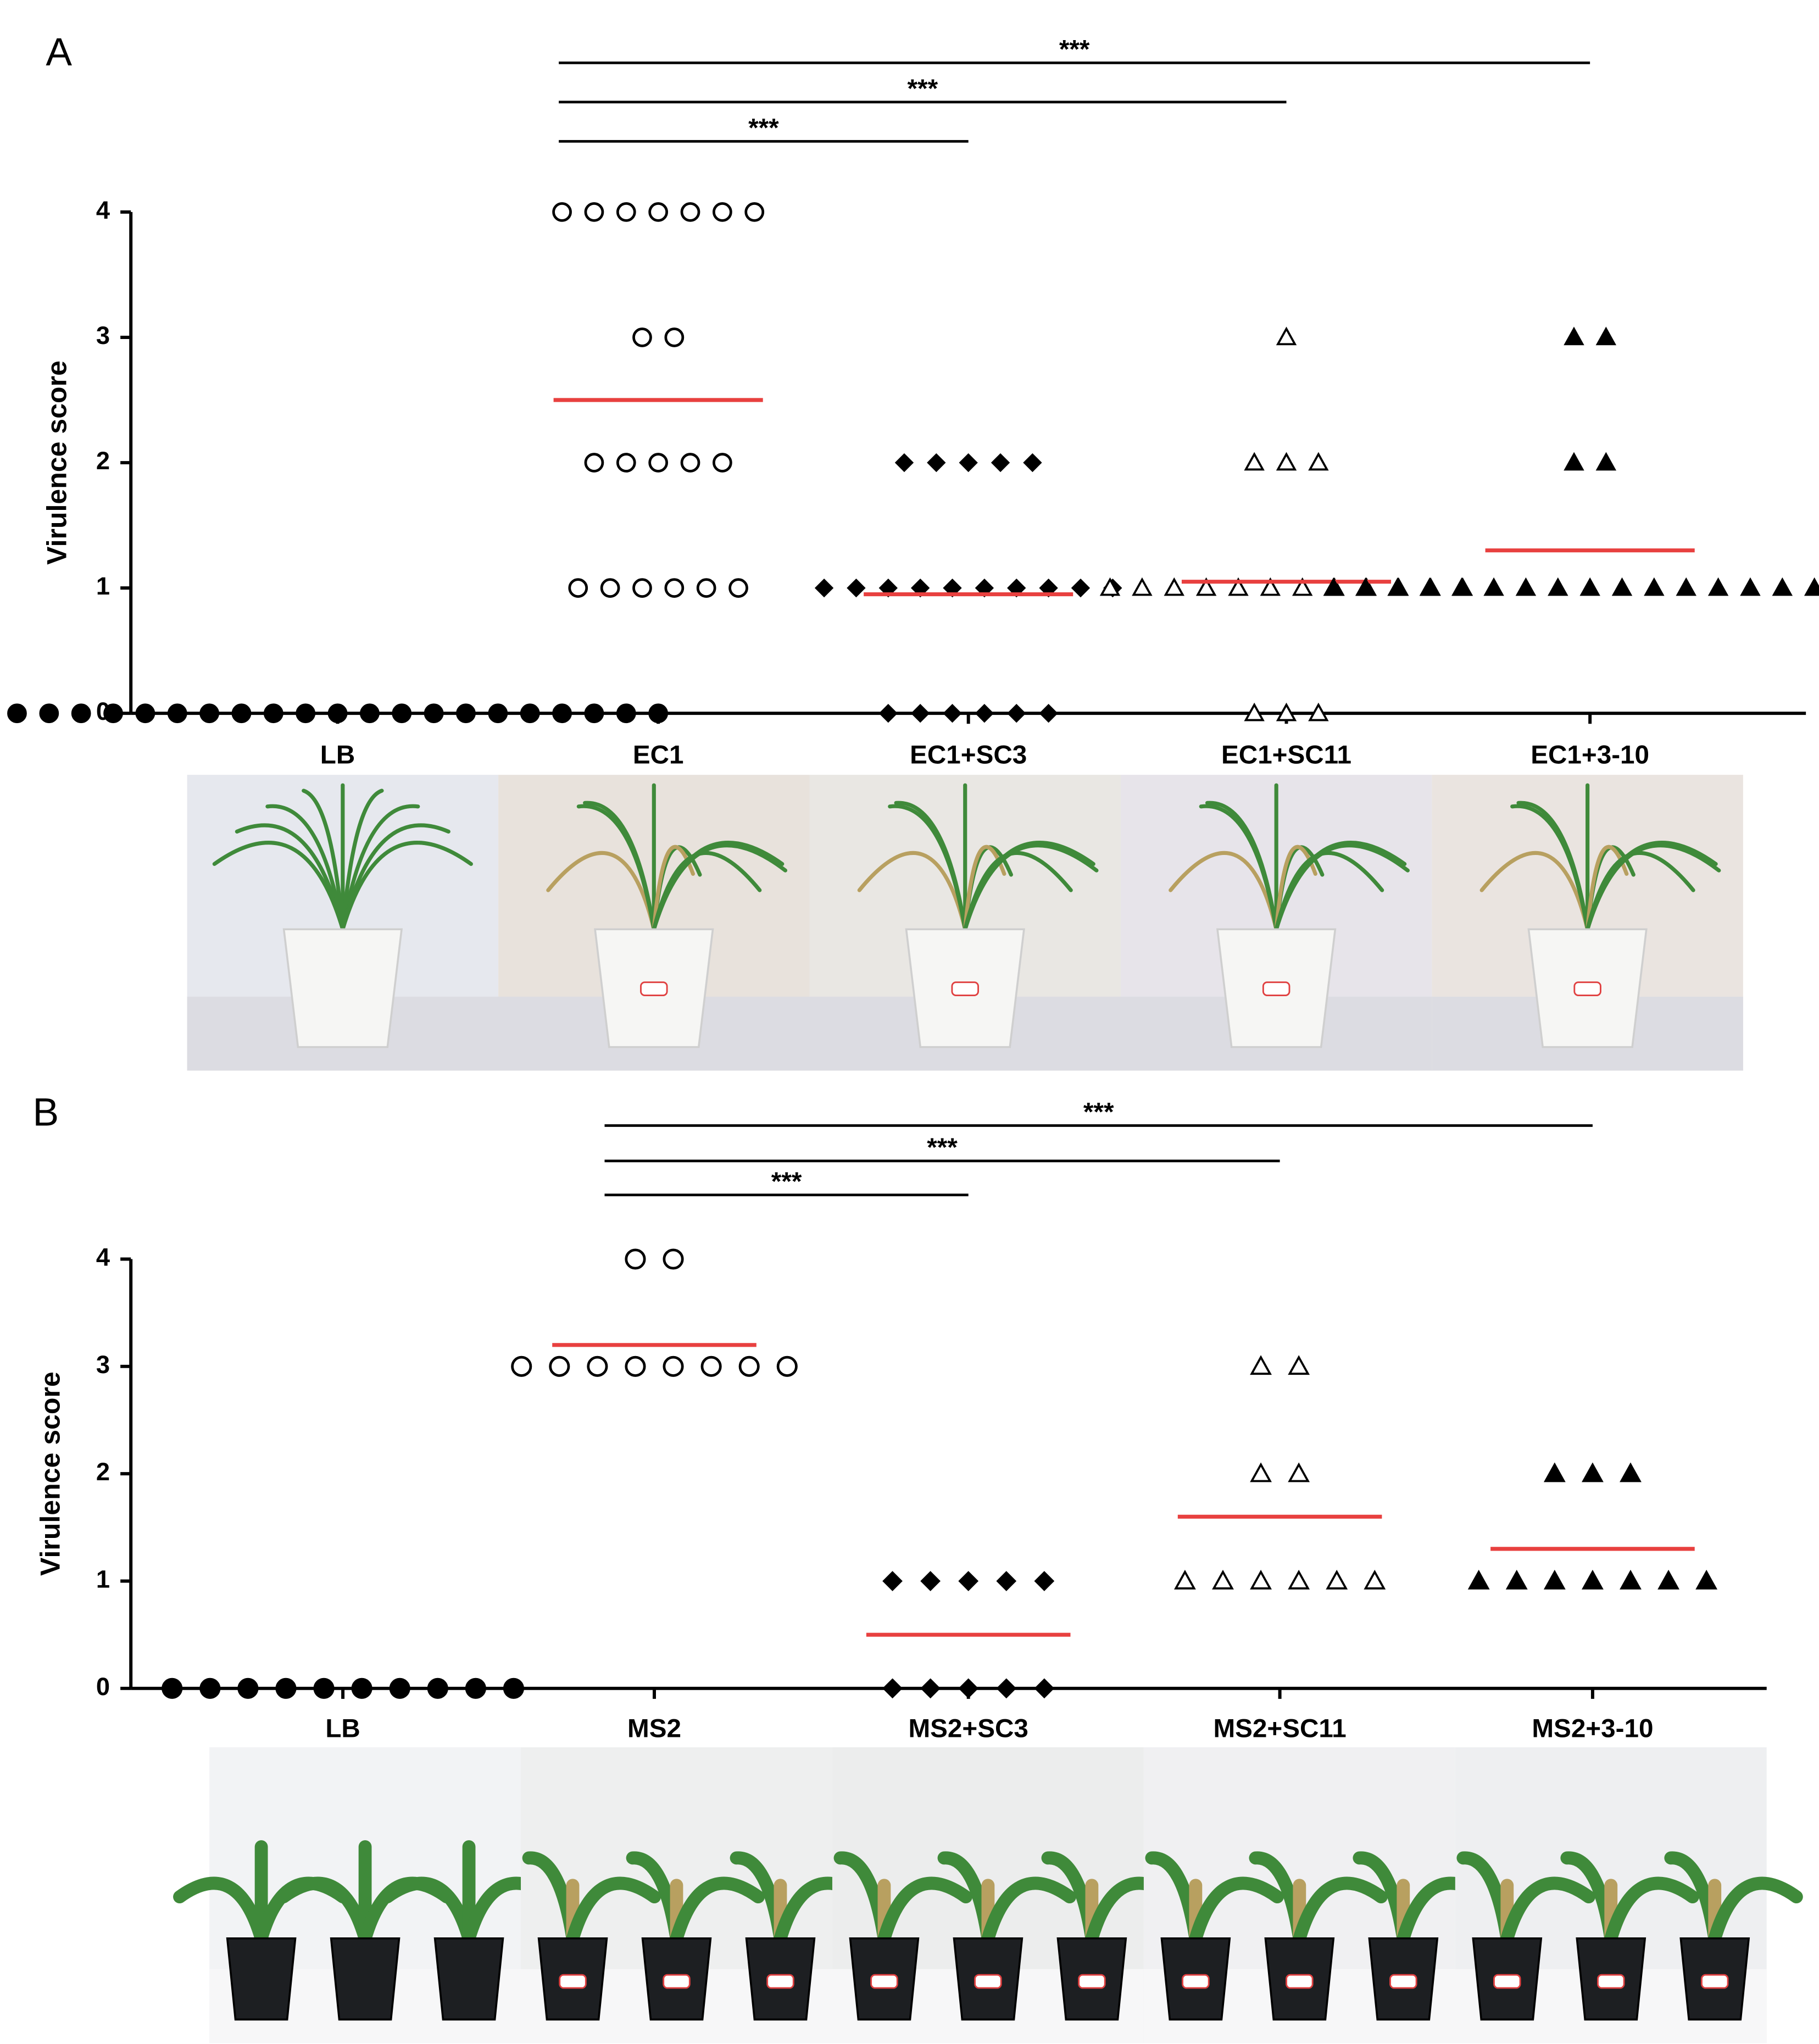 The width and height of the screenshot is (1819, 2044). I want to click on panel-letter: B, so click(46, 1112).